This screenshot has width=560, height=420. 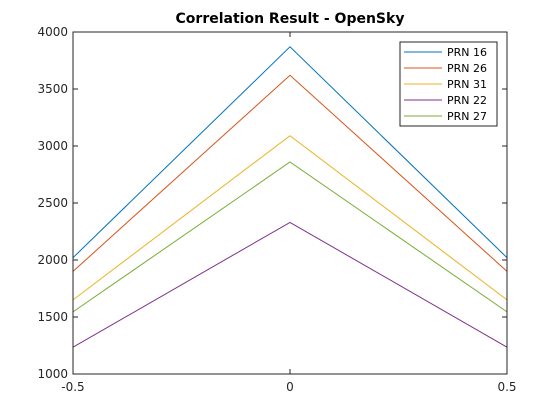 What do you see at coordinates (52, 260) in the screenshot?
I see `y-tick-label: 2000` at bounding box center [52, 260].